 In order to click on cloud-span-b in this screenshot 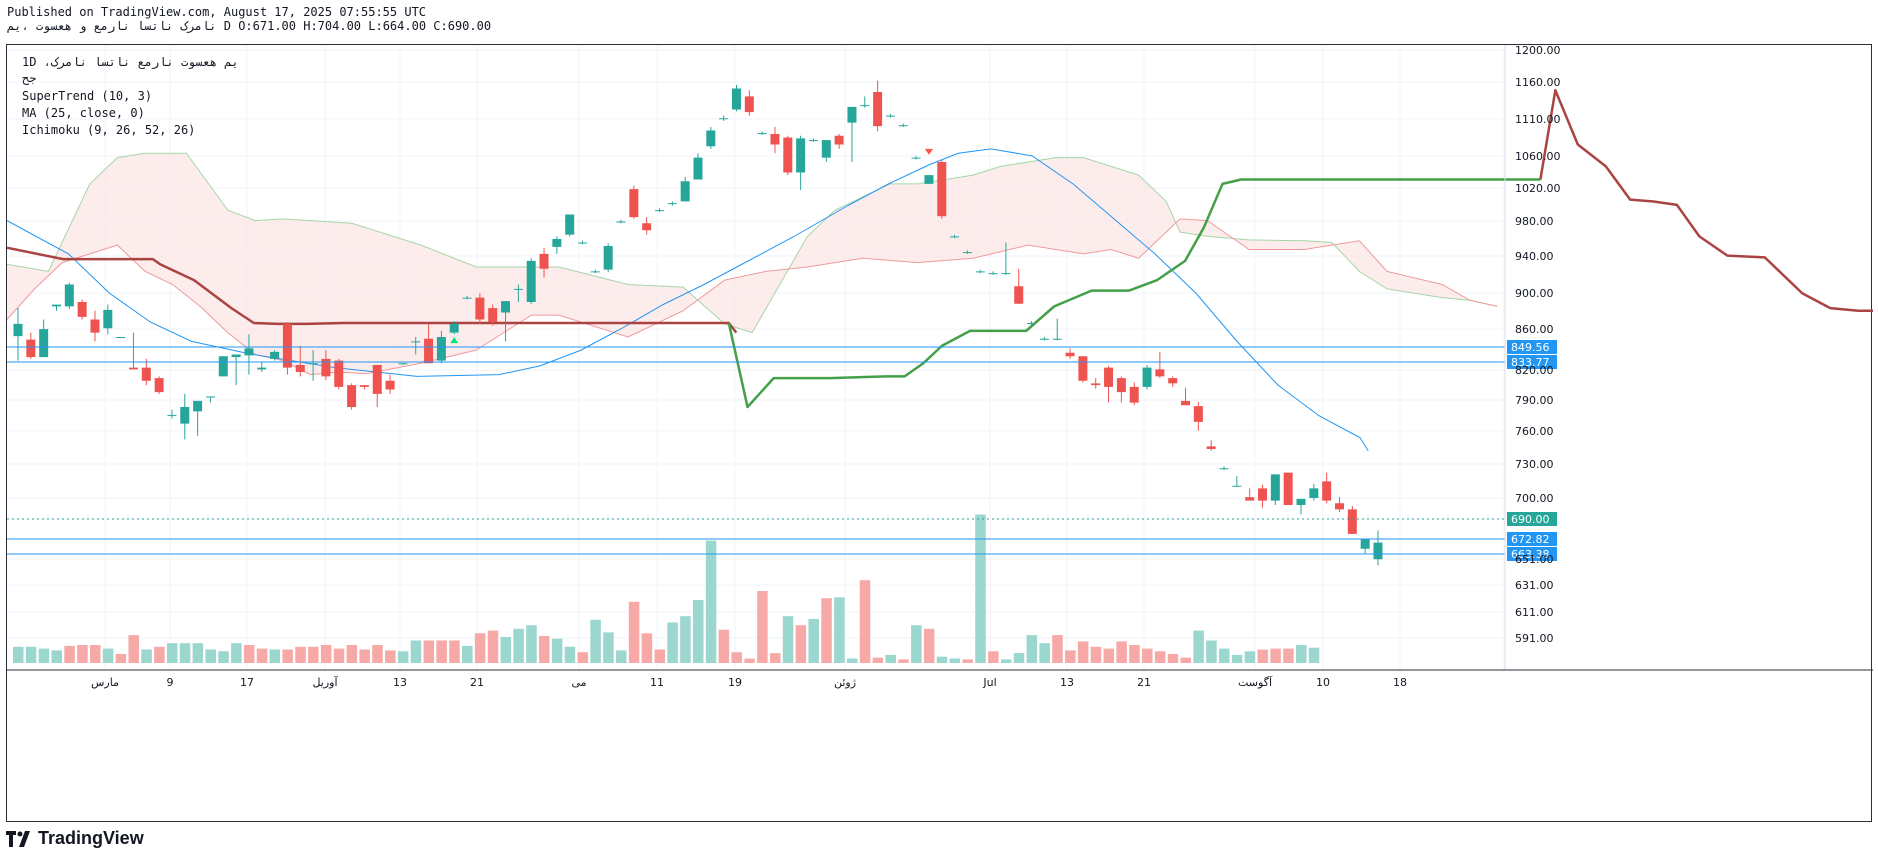, I will do `click(752, 297)`.